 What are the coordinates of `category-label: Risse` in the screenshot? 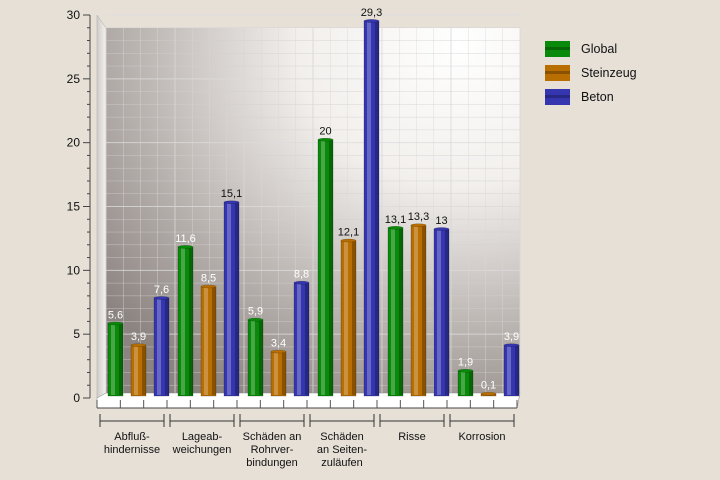 It's located at (412, 437).